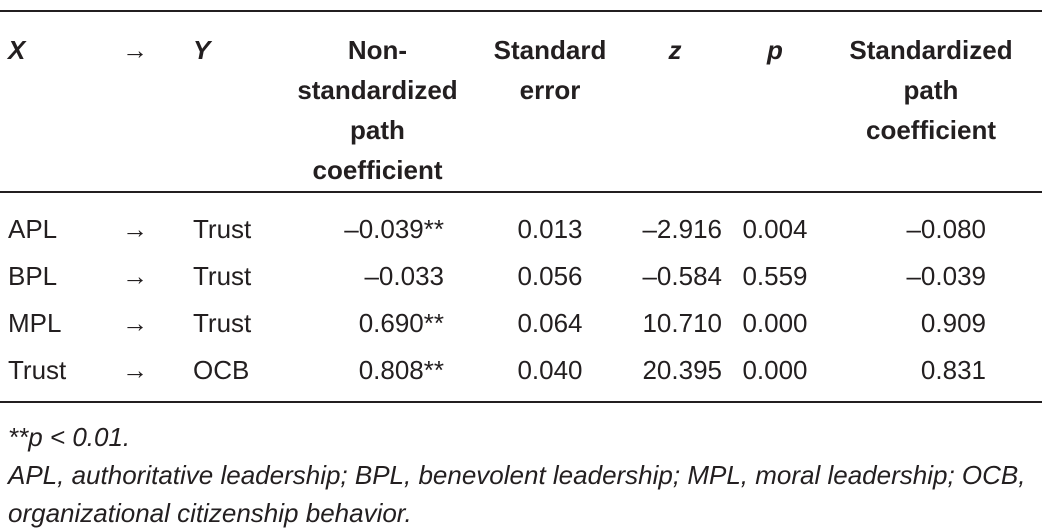  What do you see at coordinates (775, 276) in the screenshot?
I see `table-cell: 0.559` at bounding box center [775, 276].